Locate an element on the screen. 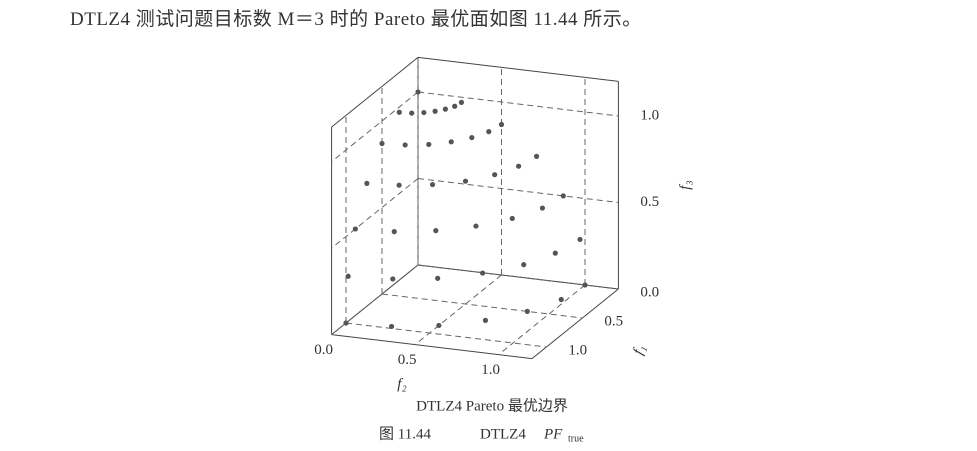 The height and width of the screenshot is (451, 977). y-axis-label: f₂ is located at coordinates (401, 384).